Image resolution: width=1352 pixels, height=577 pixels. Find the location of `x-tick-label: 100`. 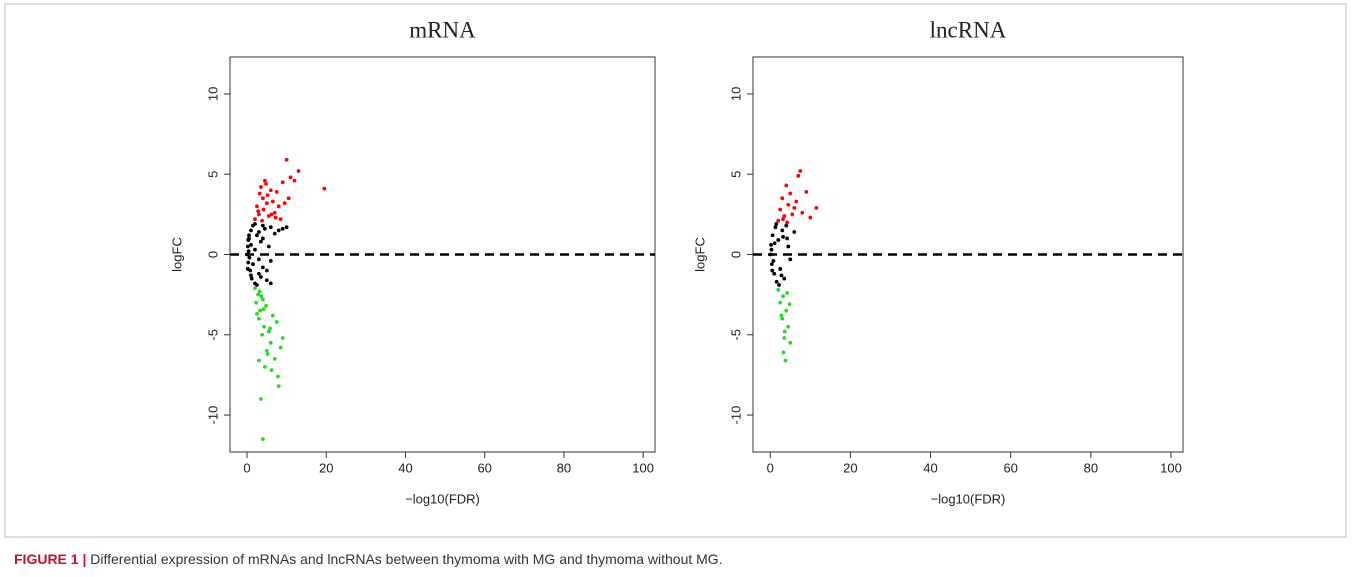

x-tick-label: 100 is located at coordinates (1171, 467).